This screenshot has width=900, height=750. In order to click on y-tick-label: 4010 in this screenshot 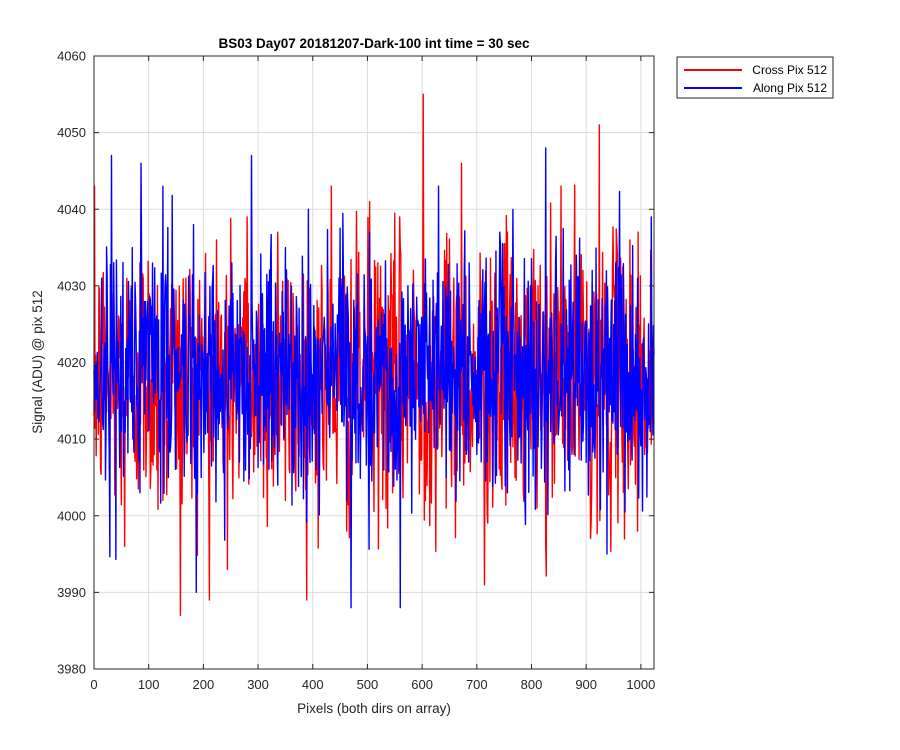, I will do `click(71, 439)`.